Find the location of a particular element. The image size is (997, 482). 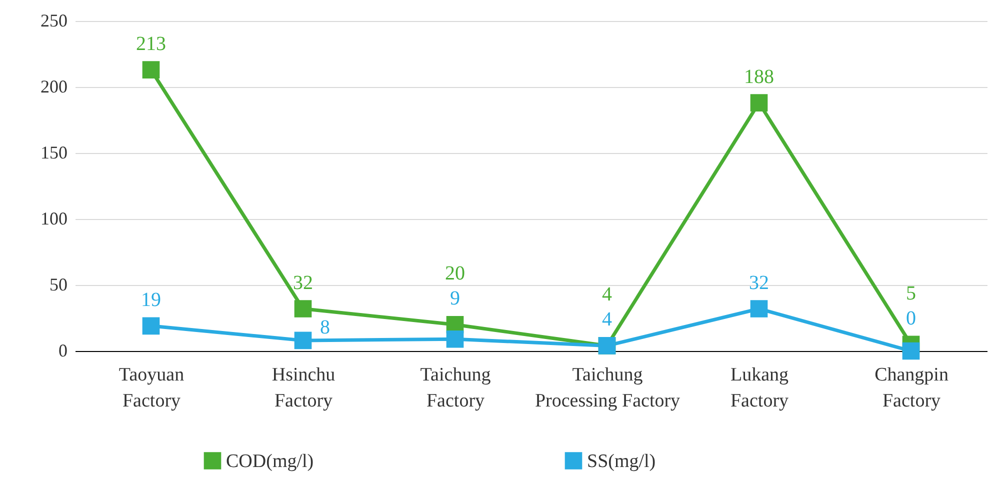

data-label: 0 is located at coordinates (911, 318).